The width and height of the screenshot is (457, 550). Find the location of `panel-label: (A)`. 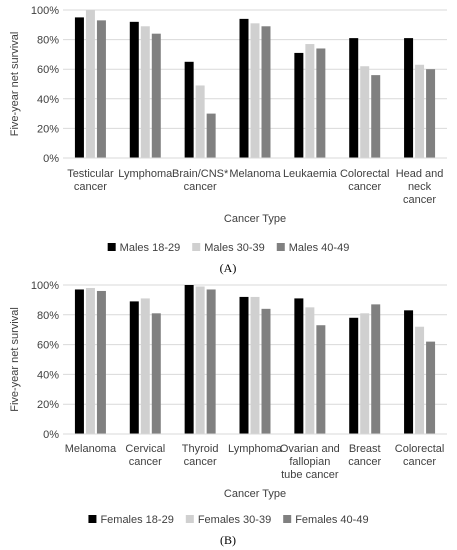

panel-label: (A) is located at coordinates (228, 268).